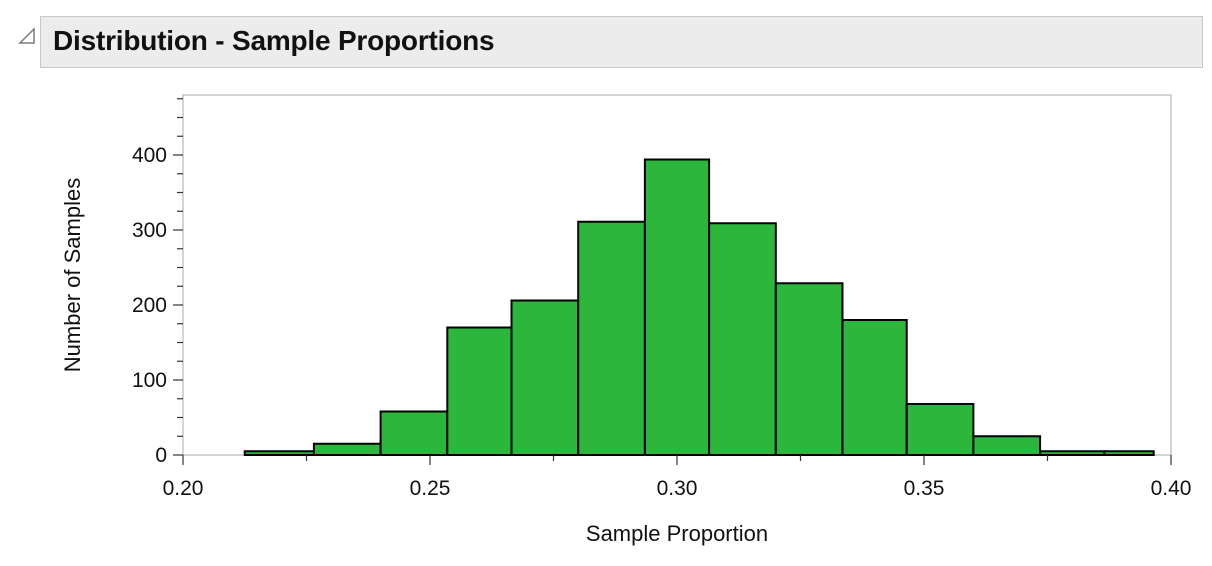 The width and height of the screenshot is (1212, 566). I want to click on report-header: Distribution - Sample Proportions, so click(621, 42).